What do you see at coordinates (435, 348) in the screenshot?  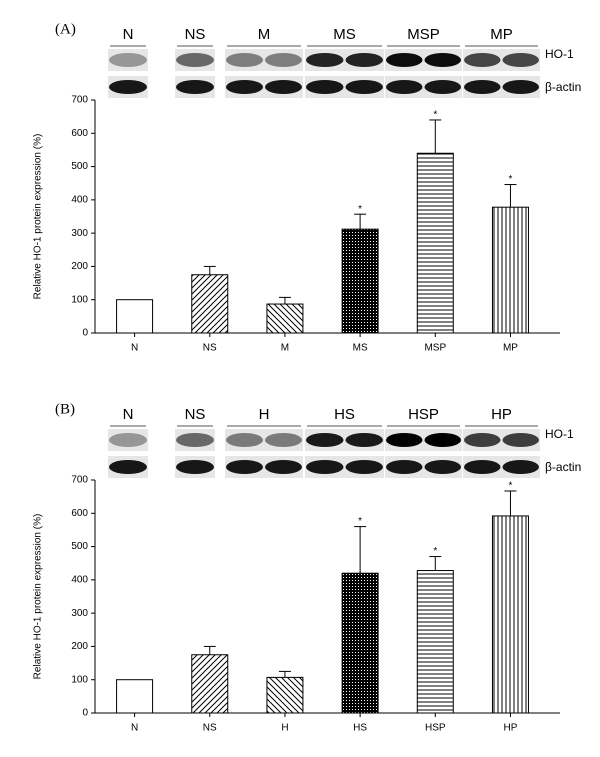 I see `x-tick-label: MSP` at bounding box center [435, 348].